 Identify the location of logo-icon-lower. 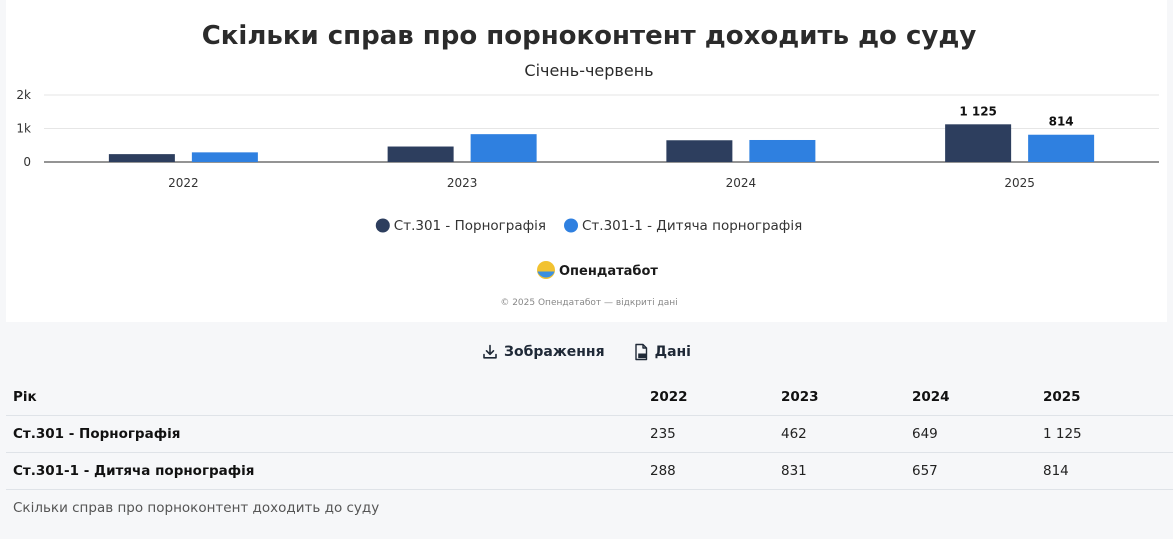
(546, 274).